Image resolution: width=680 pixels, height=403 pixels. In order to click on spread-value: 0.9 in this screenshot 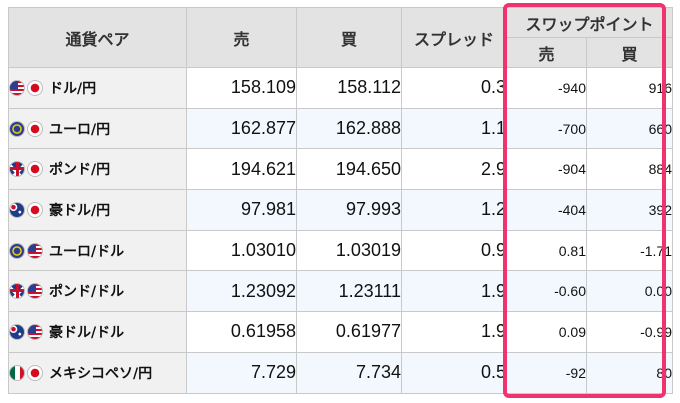, I will do `click(454, 250)`.